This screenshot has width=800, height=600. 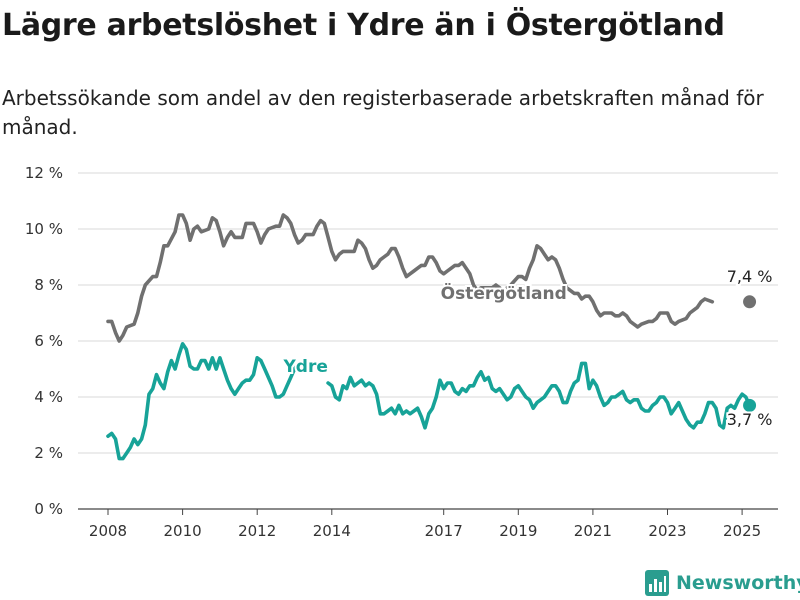 What do you see at coordinates (504, 293) in the screenshot?
I see `annotation-label: Östergötland` at bounding box center [504, 293].